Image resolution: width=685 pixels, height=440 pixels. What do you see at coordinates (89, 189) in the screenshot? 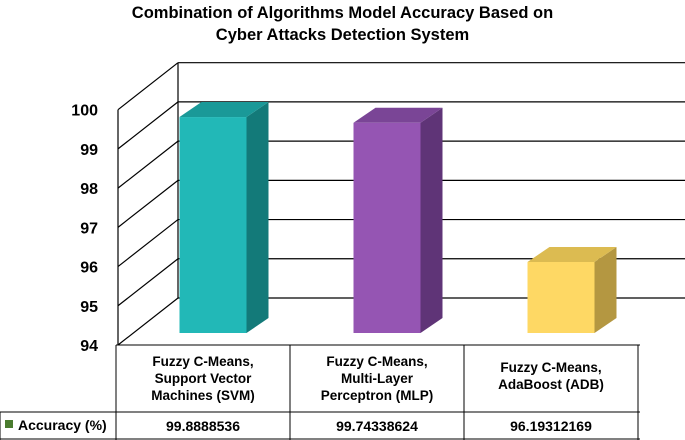
I see `y-tick-label: 98` at bounding box center [89, 189].